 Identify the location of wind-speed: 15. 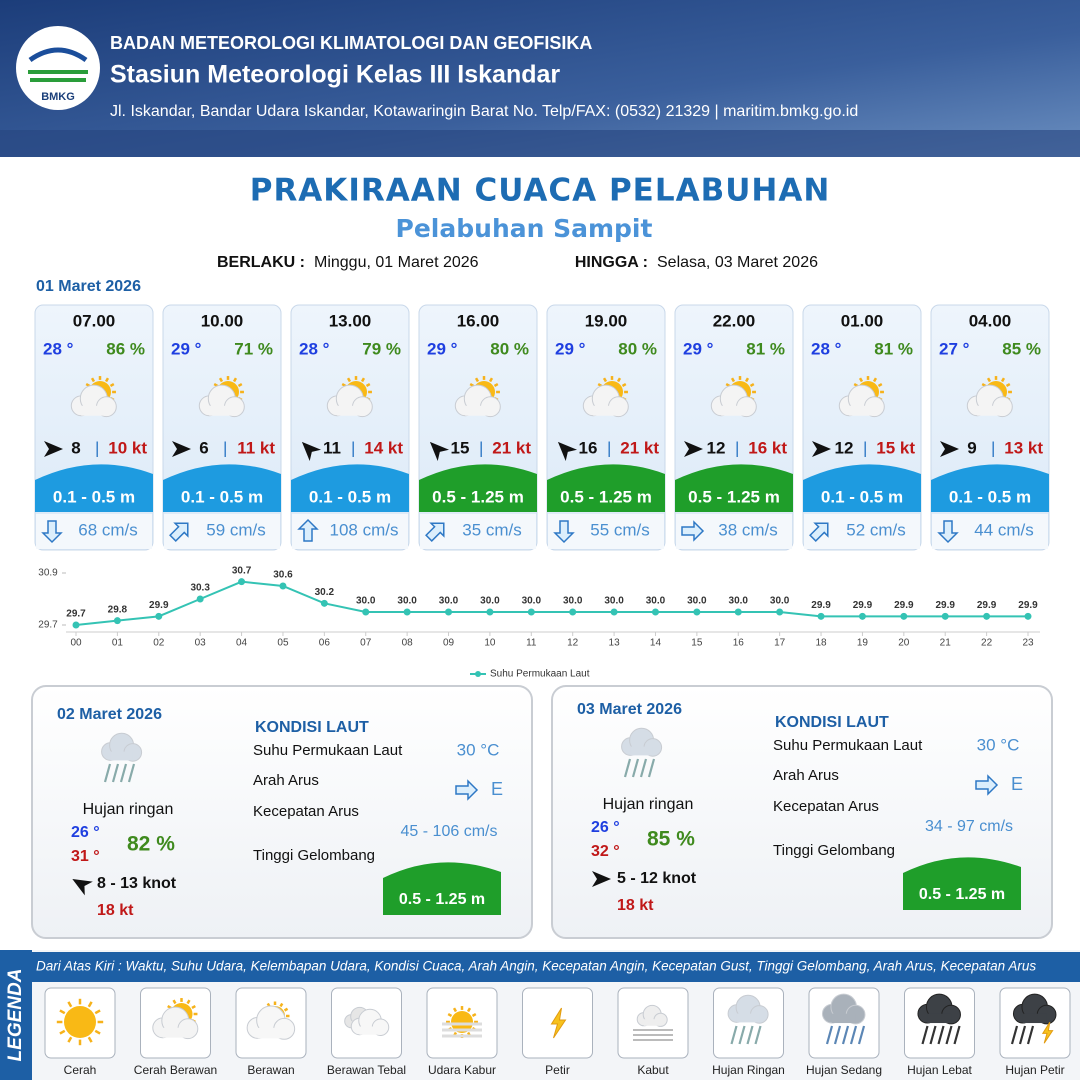
(460, 447).